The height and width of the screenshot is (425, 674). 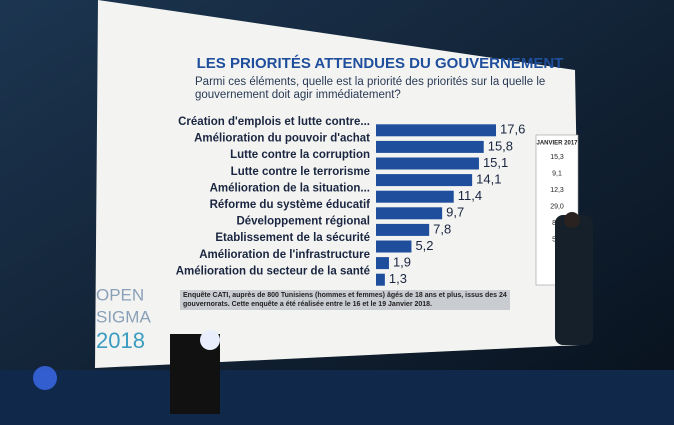 What do you see at coordinates (512, 129) in the screenshot?
I see `value-label: 17,6` at bounding box center [512, 129].